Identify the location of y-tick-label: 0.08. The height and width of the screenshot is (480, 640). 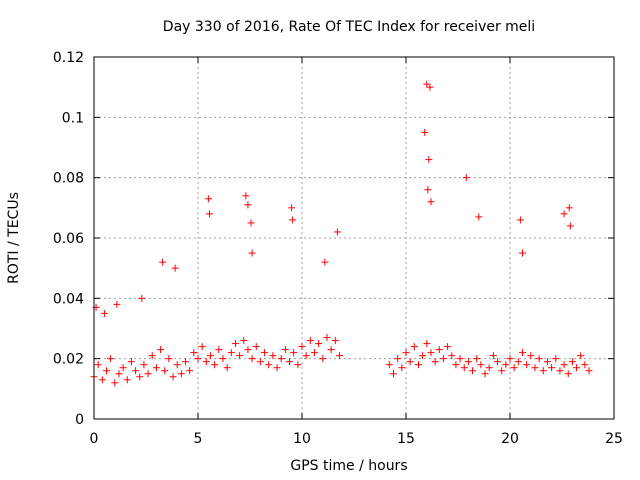
(68, 179).